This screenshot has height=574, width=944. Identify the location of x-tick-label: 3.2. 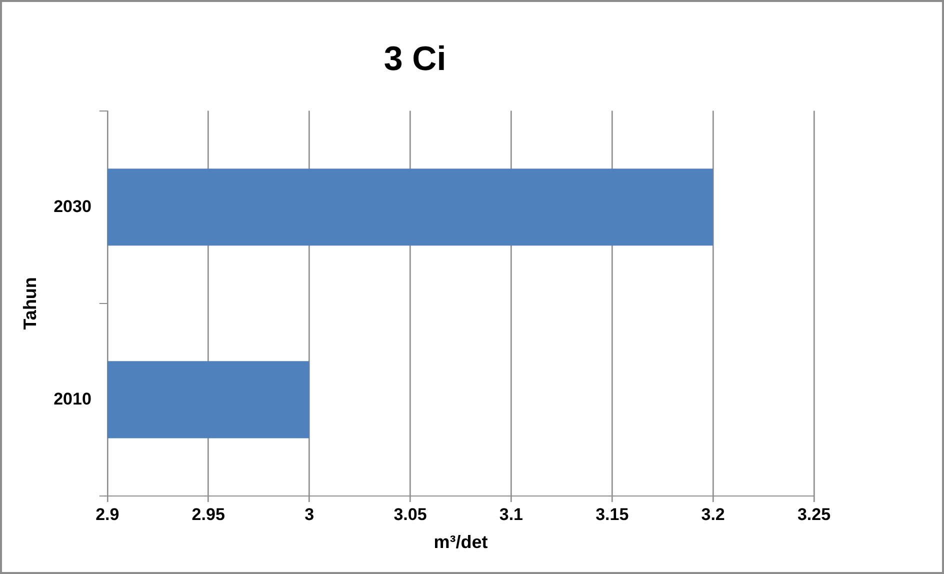
(713, 514).